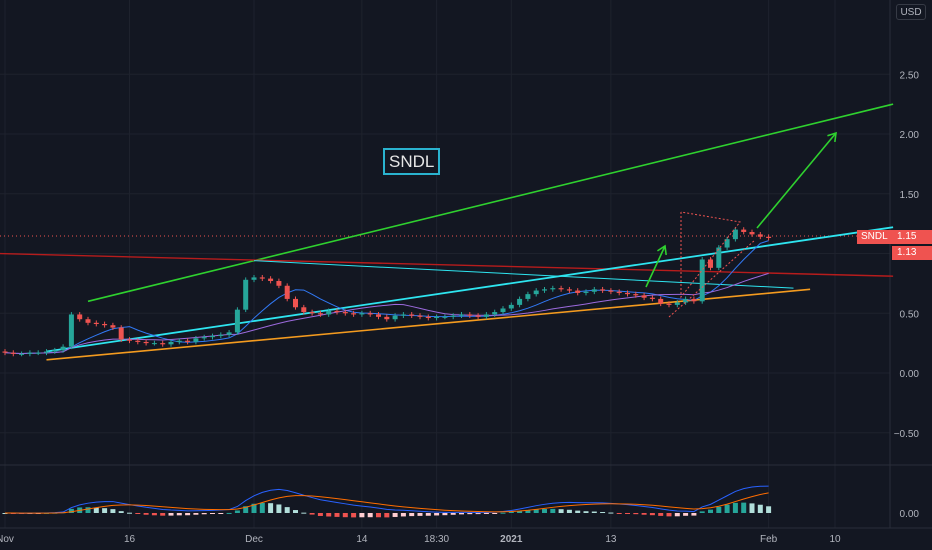 This screenshot has width=932, height=550. Describe the element at coordinates (447, 264) in the screenshot. I see `red-resistance-trendline` at that location.